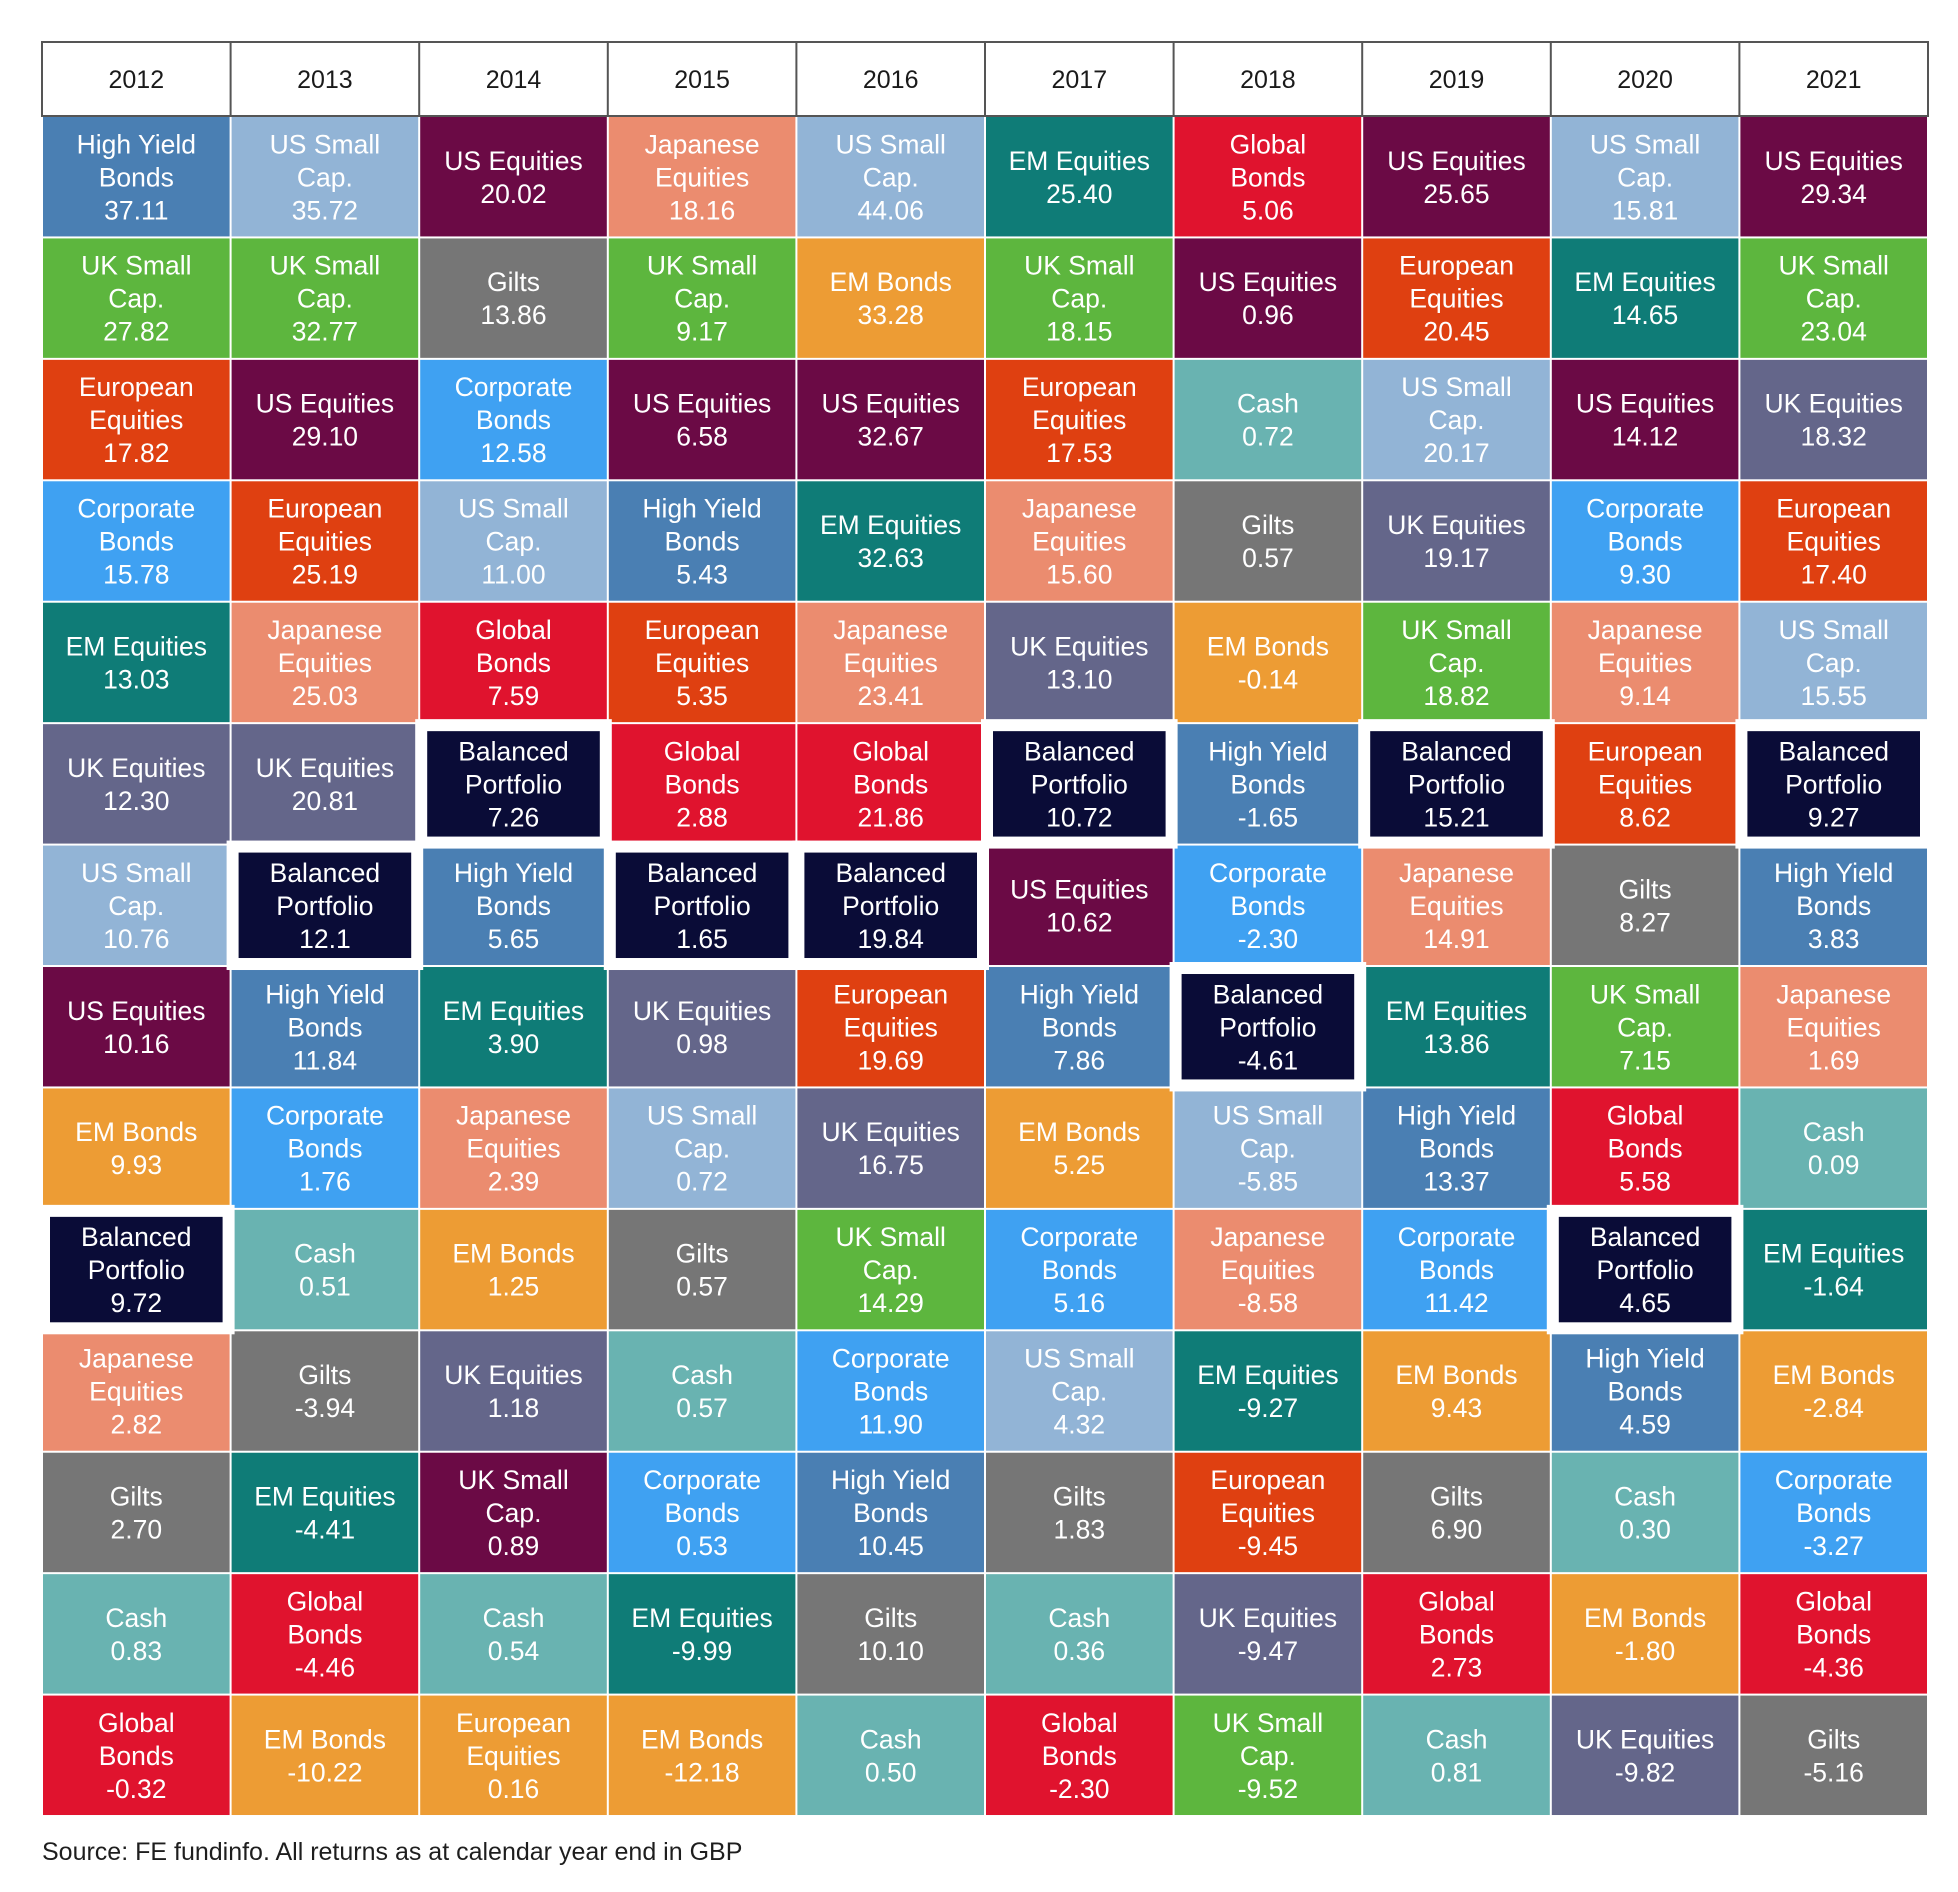  Describe the element at coordinates (325, 210) in the screenshot. I see `cell-value: 35.72` at that location.